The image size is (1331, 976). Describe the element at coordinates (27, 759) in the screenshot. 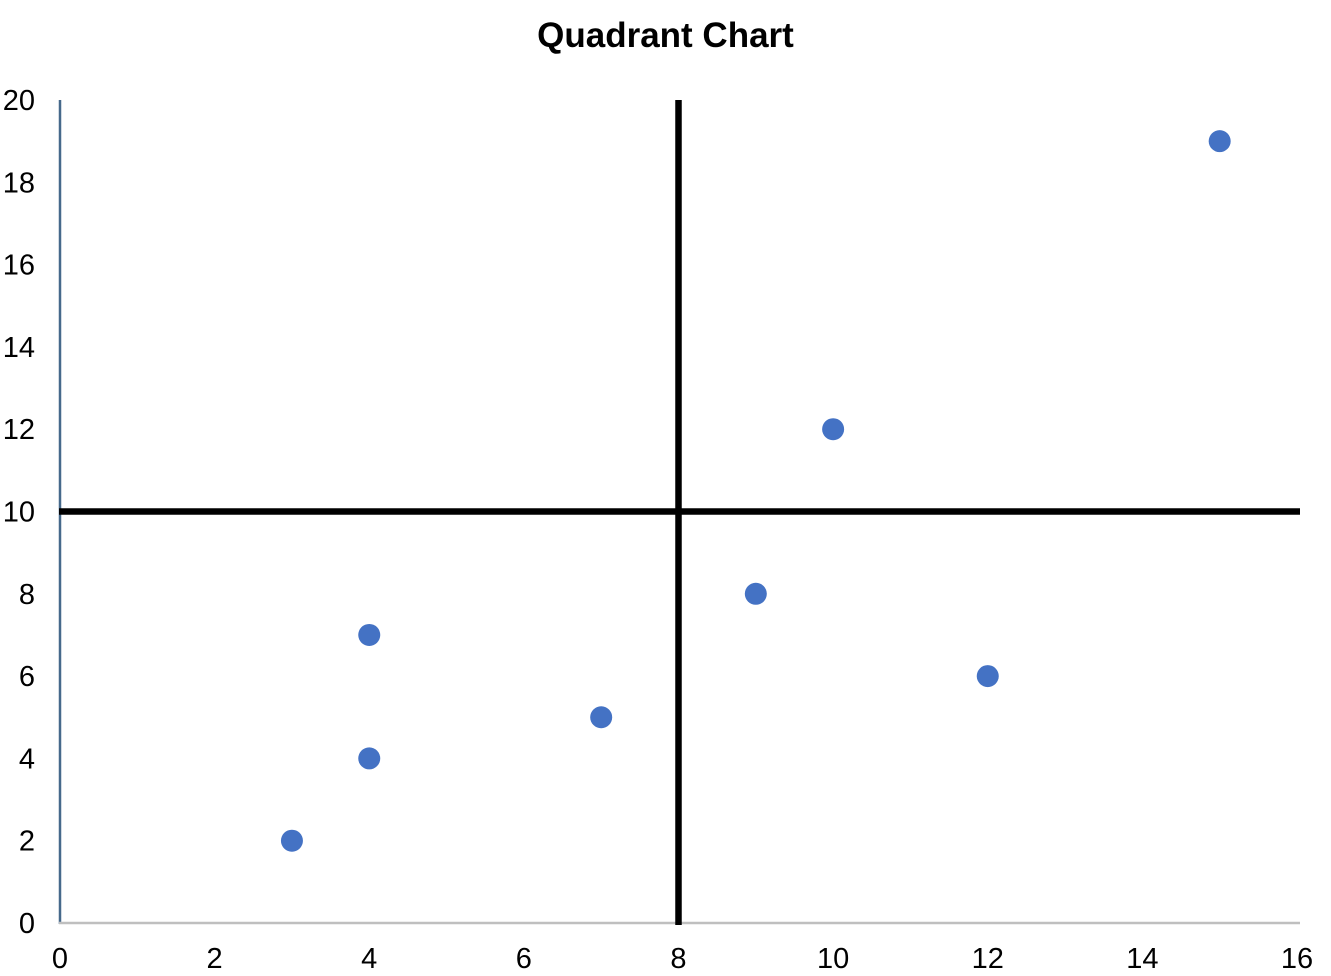

I see `y-tick-label: 4` at that location.